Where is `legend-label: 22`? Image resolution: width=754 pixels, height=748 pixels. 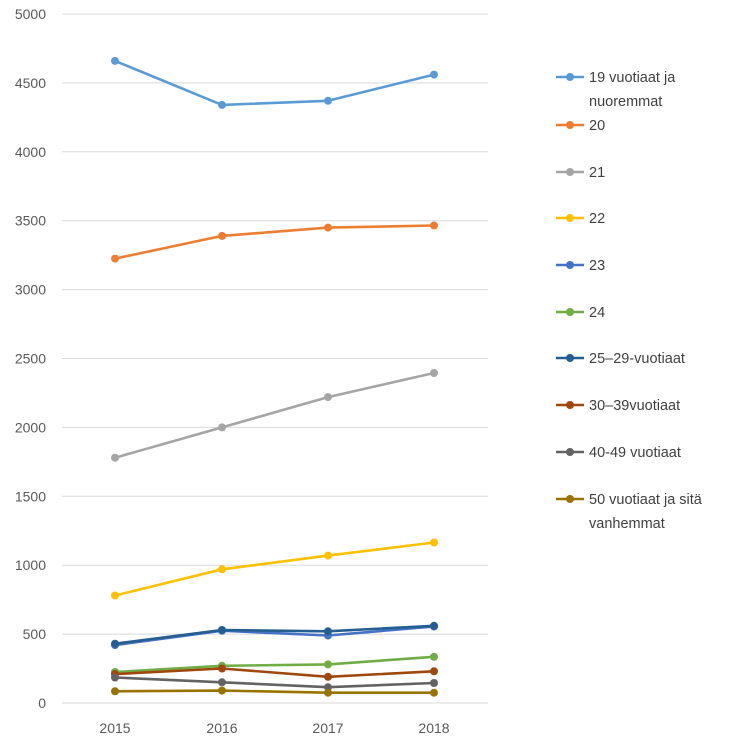 legend-label: 22 is located at coordinates (597, 219).